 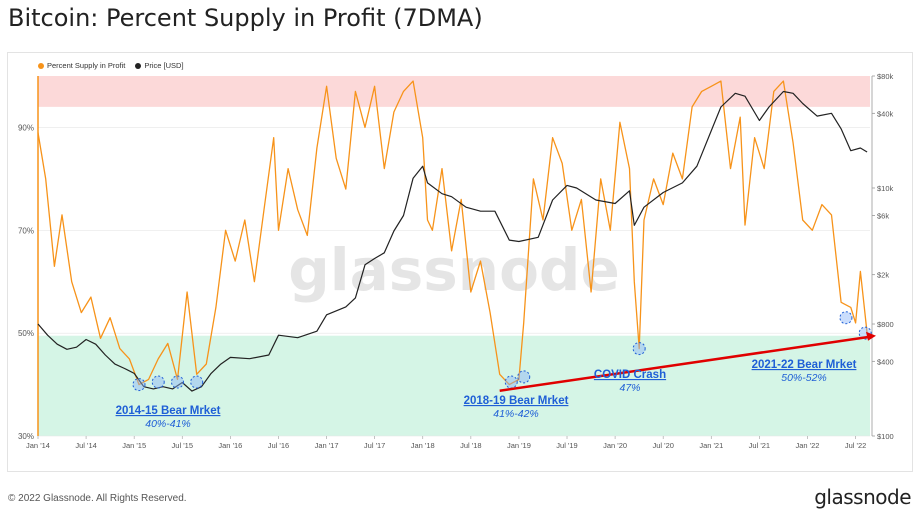 What do you see at coordinates (759, 445) in the screenshot?
I see `x-tick-label: Jul '21` at bounding box center [759, 445].